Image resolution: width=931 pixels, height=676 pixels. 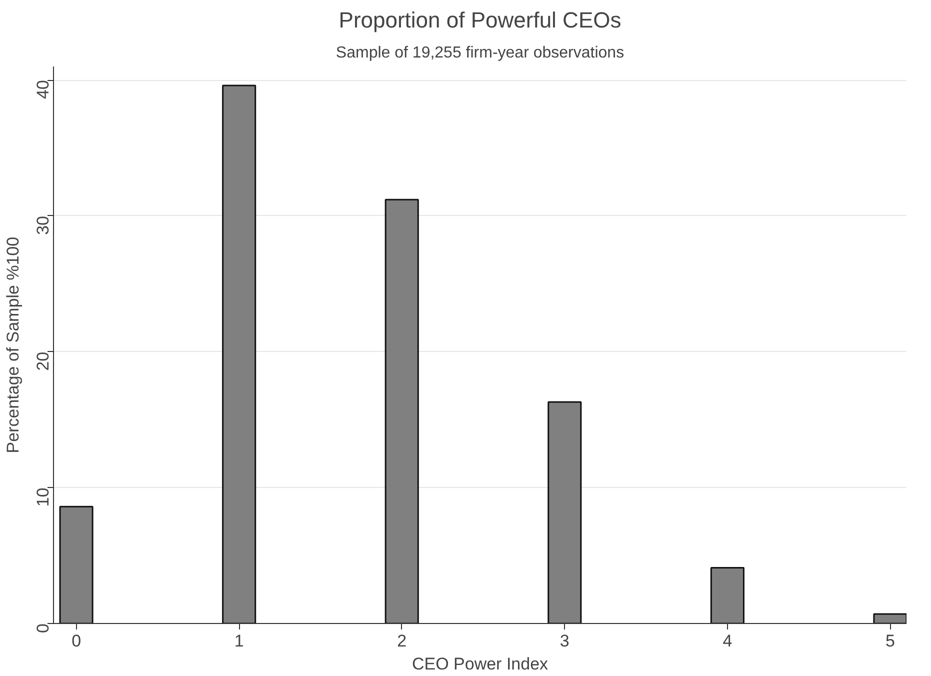 What do you see at coordinates (239, 641) in the screenshot?
I see `x-tick-label: 1` at bounding box center [239, 641].